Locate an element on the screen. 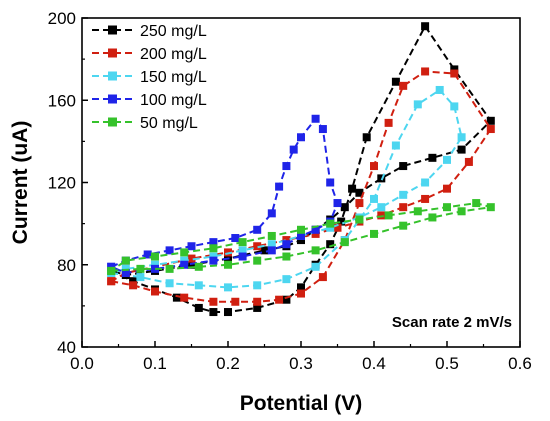 The width and height of the screenshot is (550, 421). series-line is located at coordinates (301, 237).